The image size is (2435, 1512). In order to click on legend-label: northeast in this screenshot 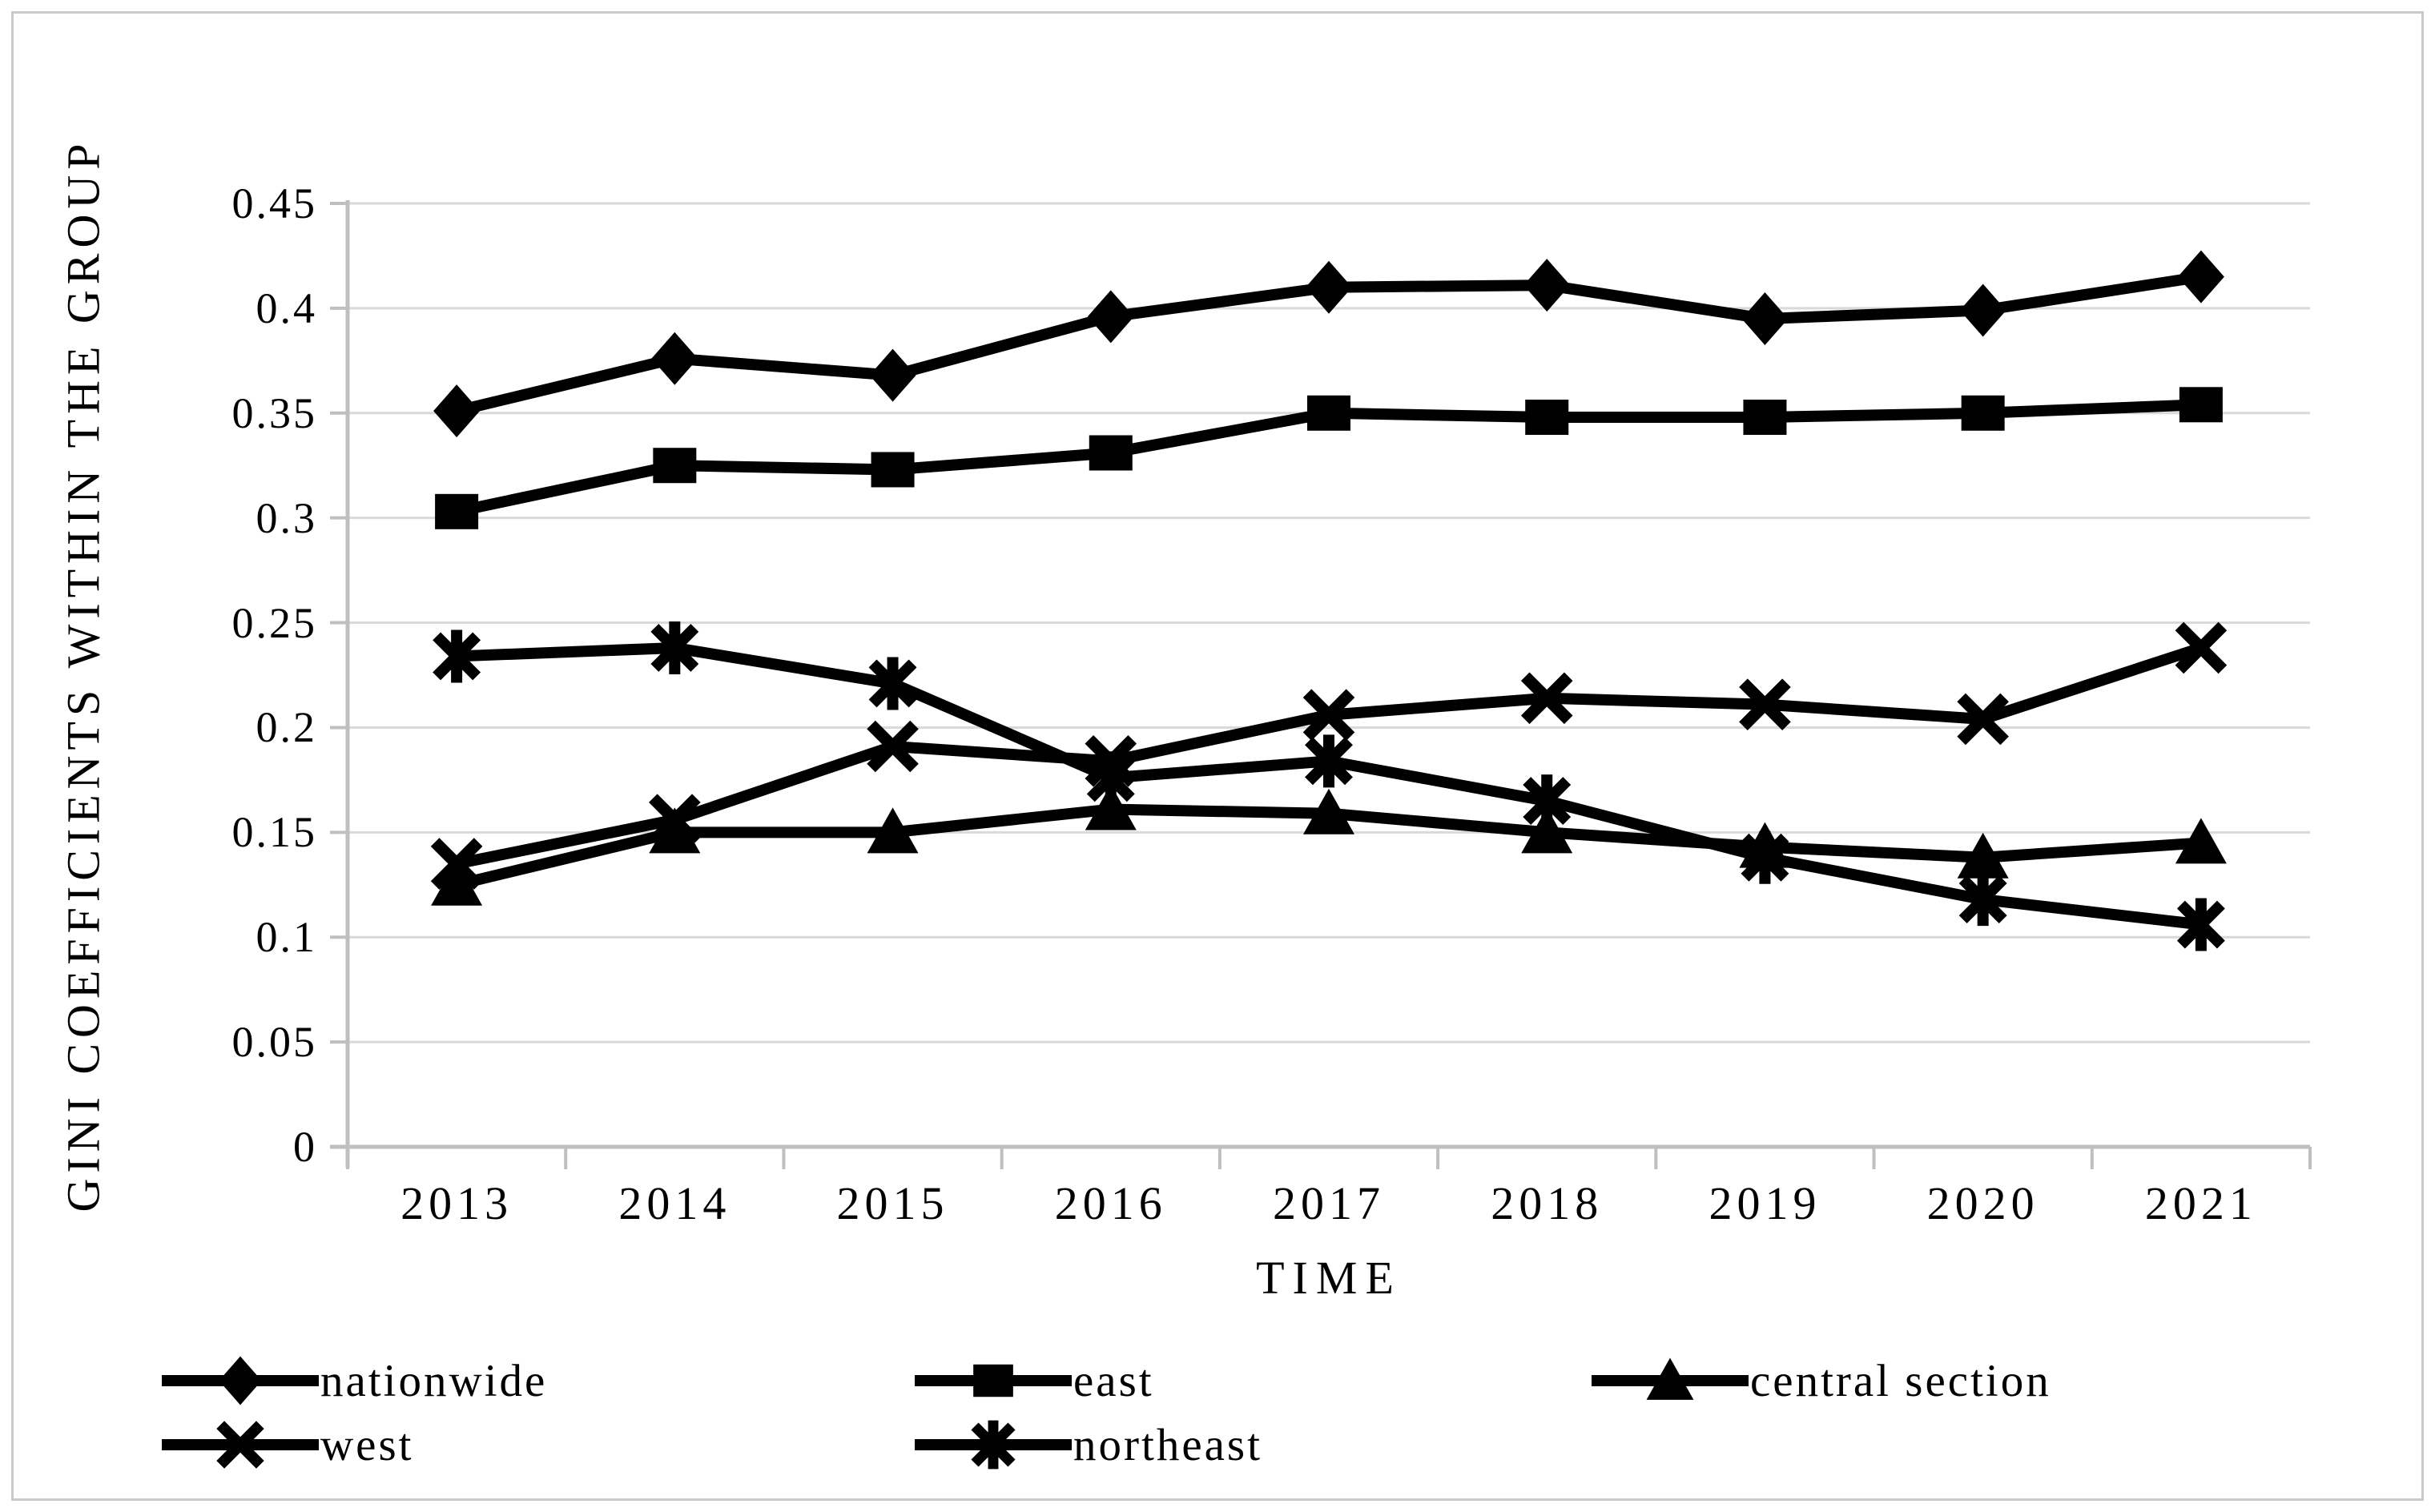, I will do `click(1168, 1444)`.